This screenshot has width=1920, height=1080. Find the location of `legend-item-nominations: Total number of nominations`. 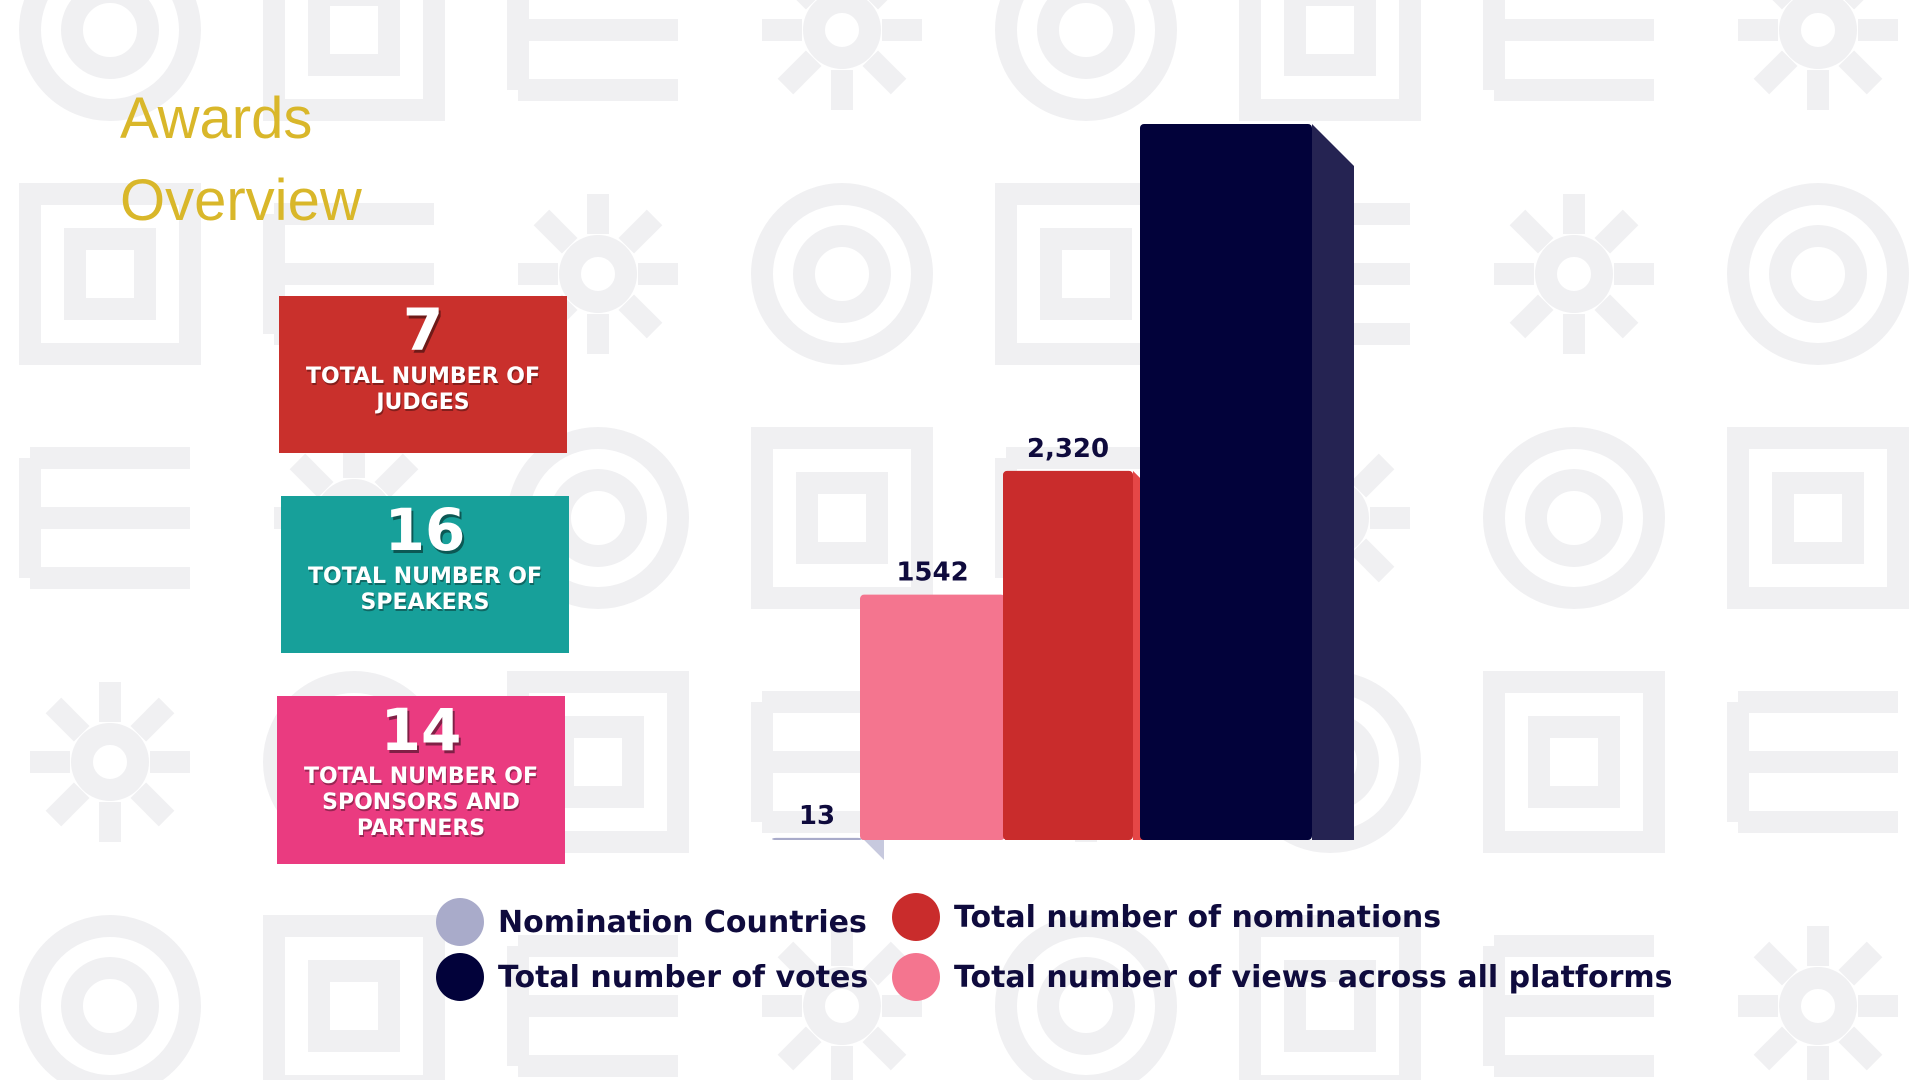

legend-item-nominations: Total number of nominations is located at coordinates (1166, 917).